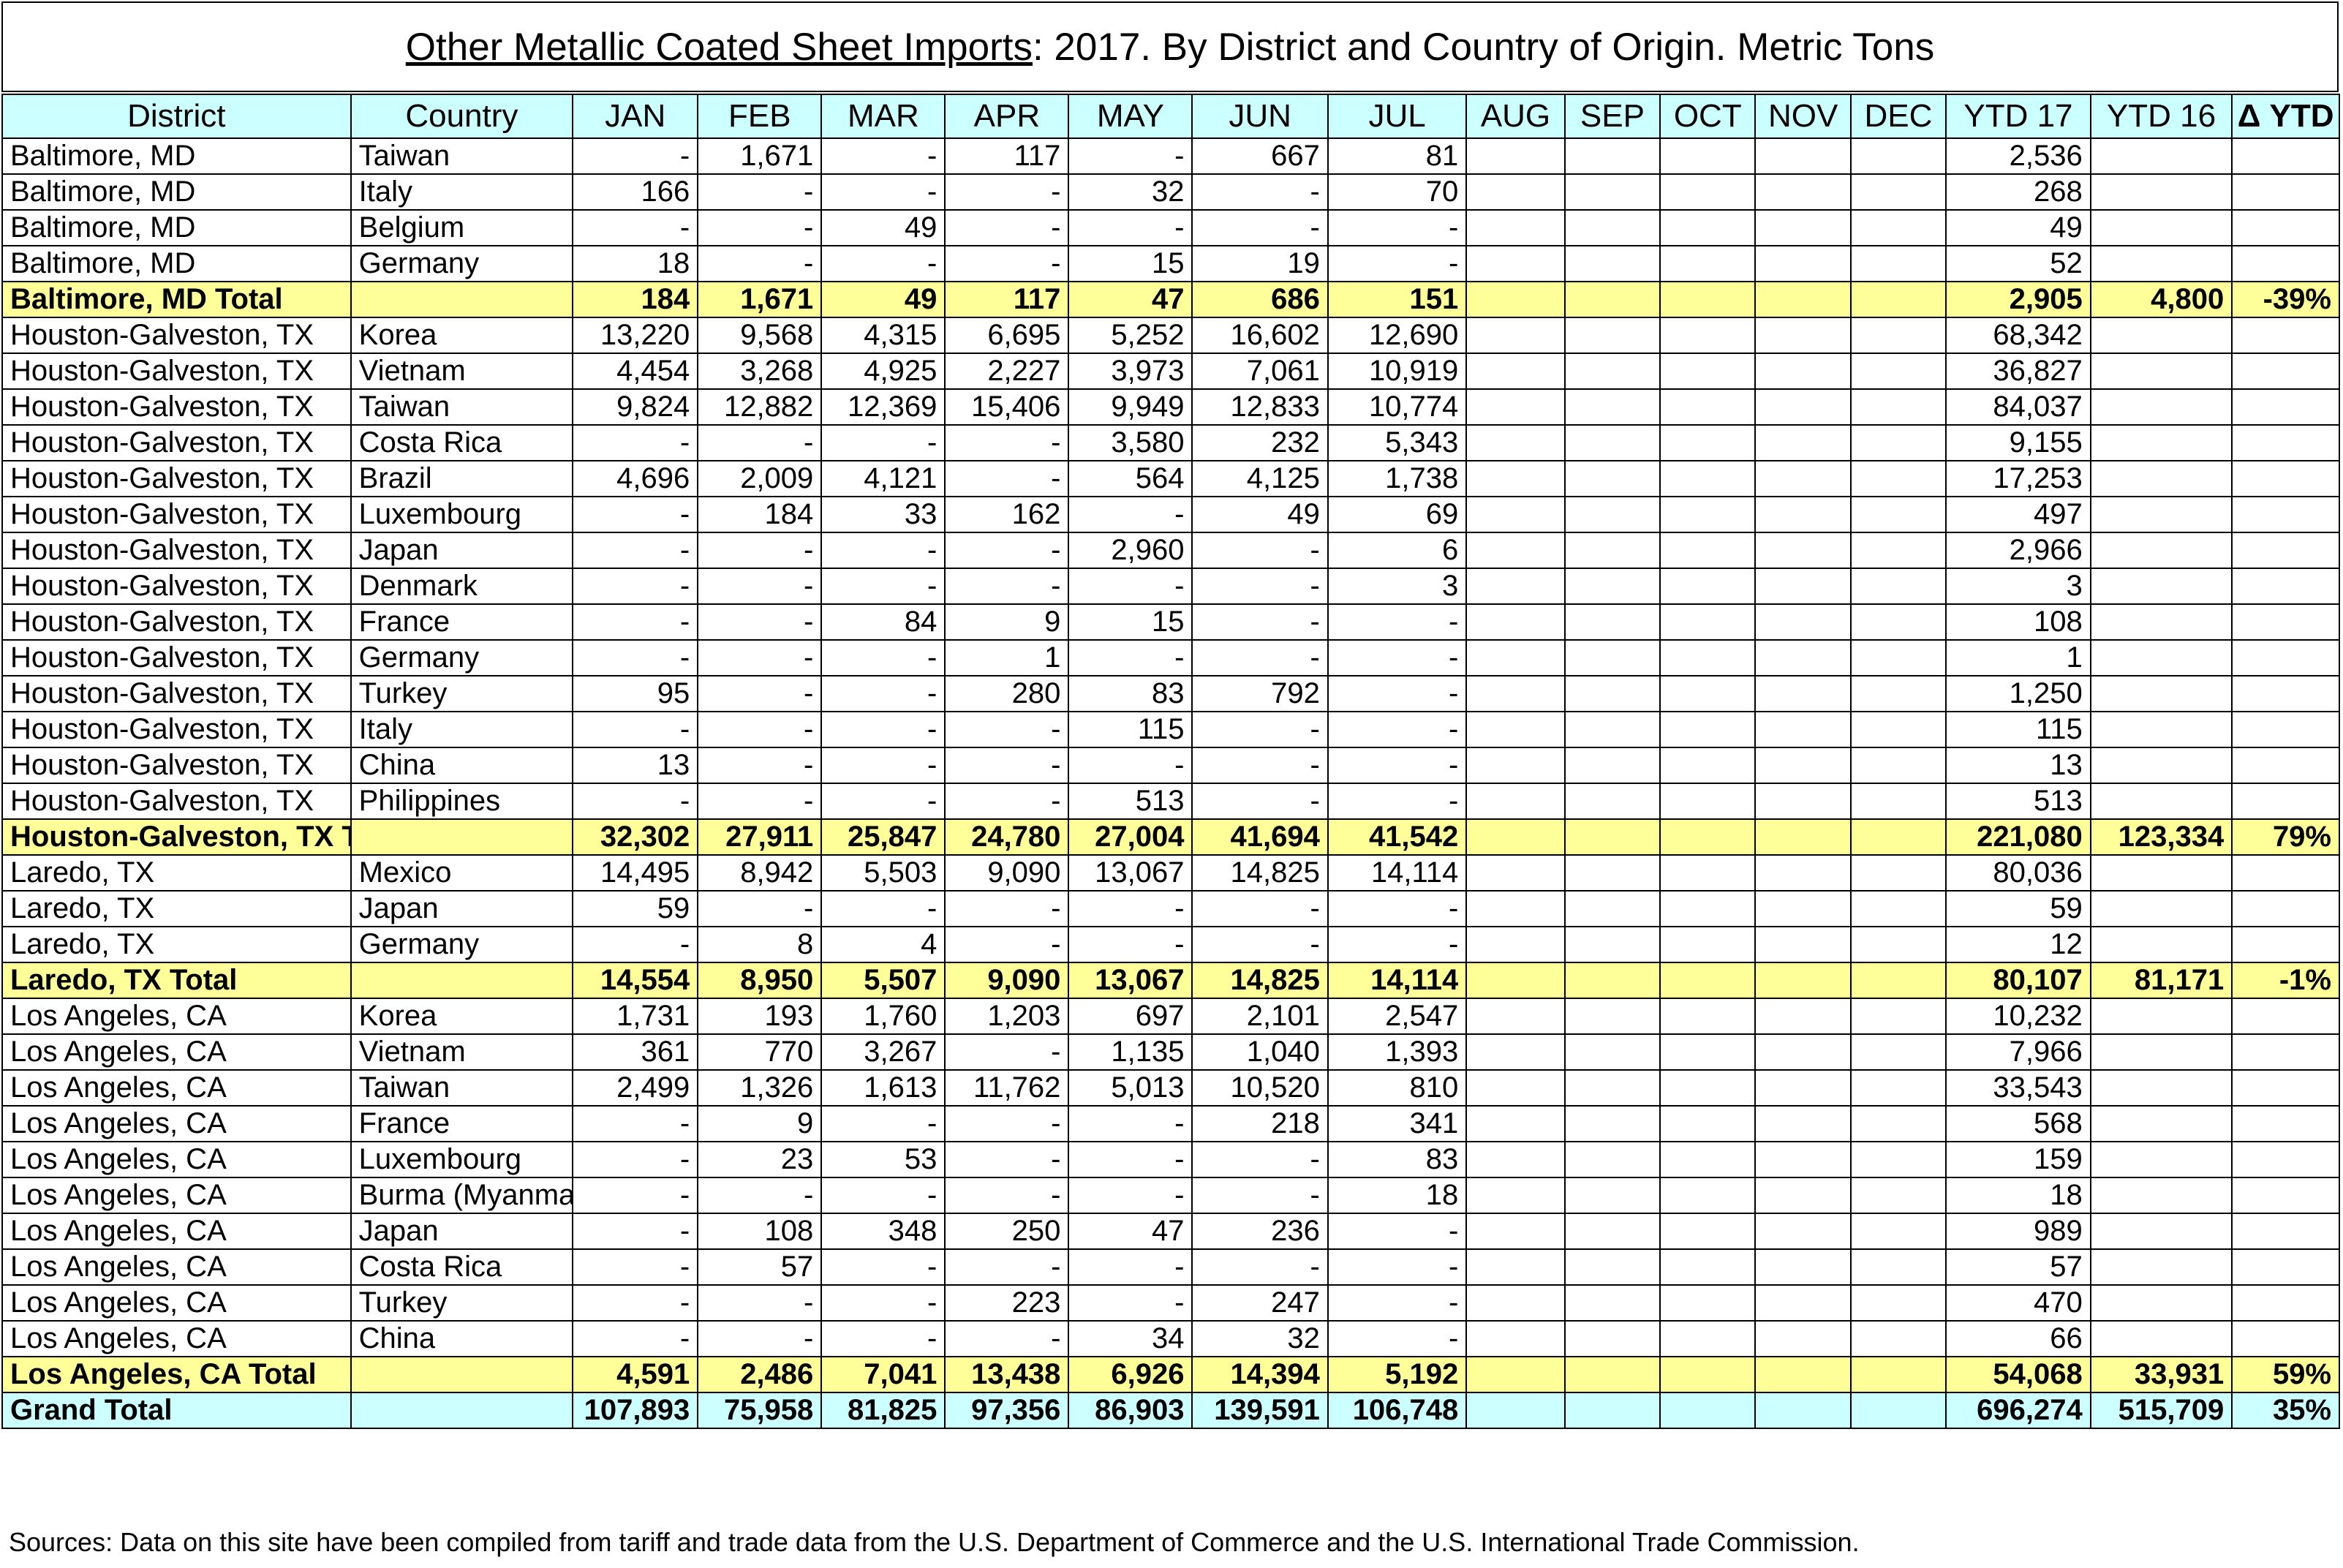 The image size is (2343, 1568). Describe the element at coordinates (1397, 116) in the screenshot. I see `column-header: JUL` at that location.